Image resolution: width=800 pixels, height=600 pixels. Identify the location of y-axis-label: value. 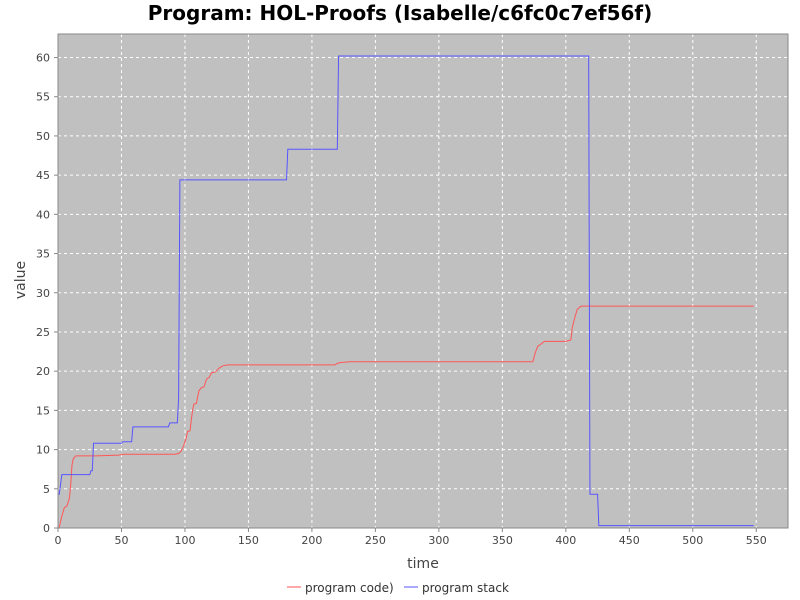
(21, 280).